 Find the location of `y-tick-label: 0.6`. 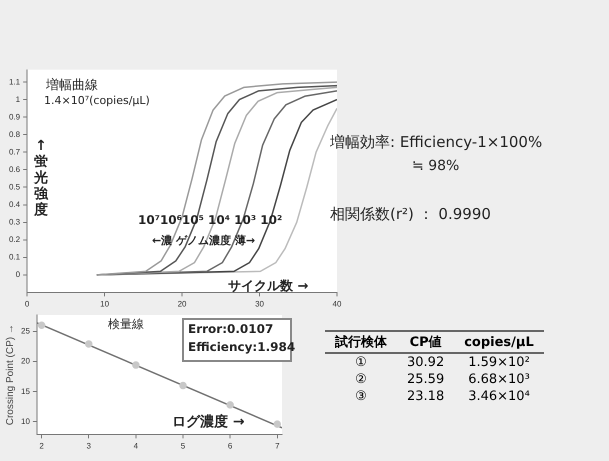

y-tick-label: 0.6 is located at coordinates (14, 169).